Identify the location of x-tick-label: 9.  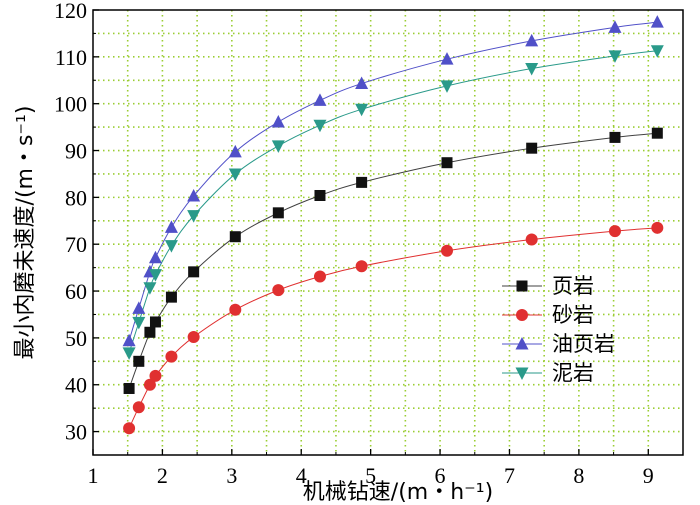
(648, 475).